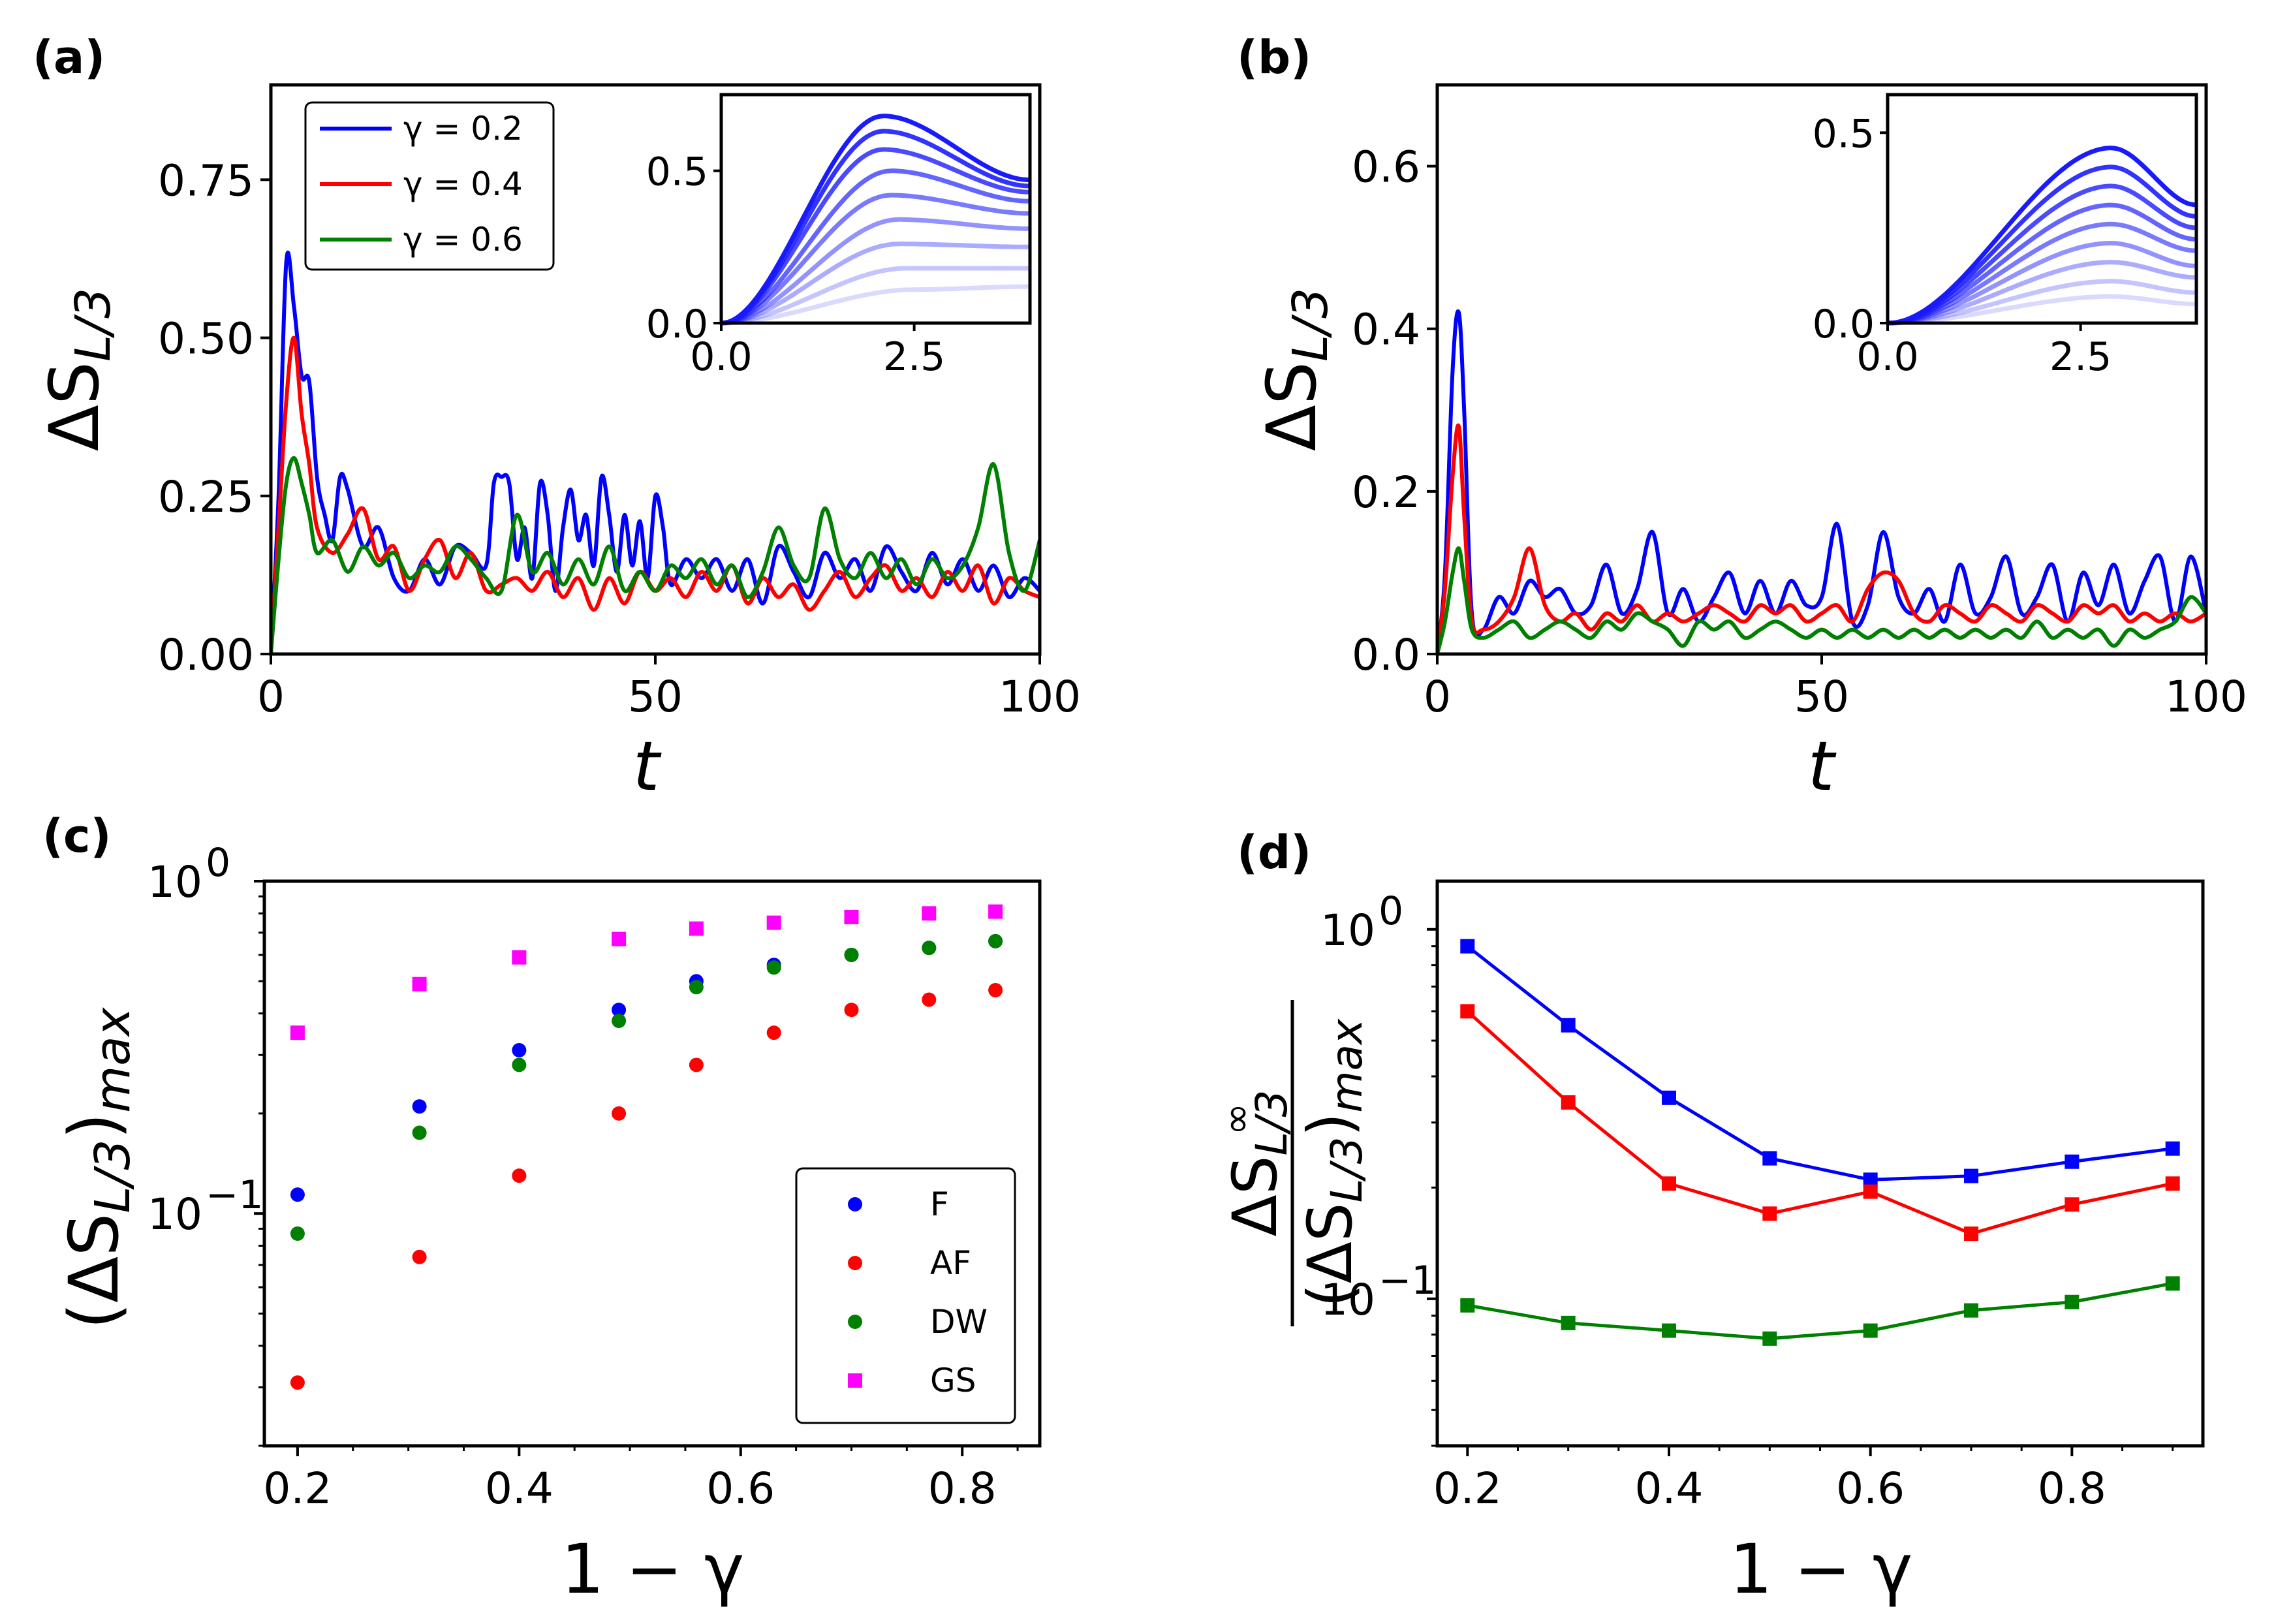 This screenshot has height=1624, width=2291. Describe the element at coordinates (206, 497) in the screenshot. I see `y-tick-label: 0.25` at that location.